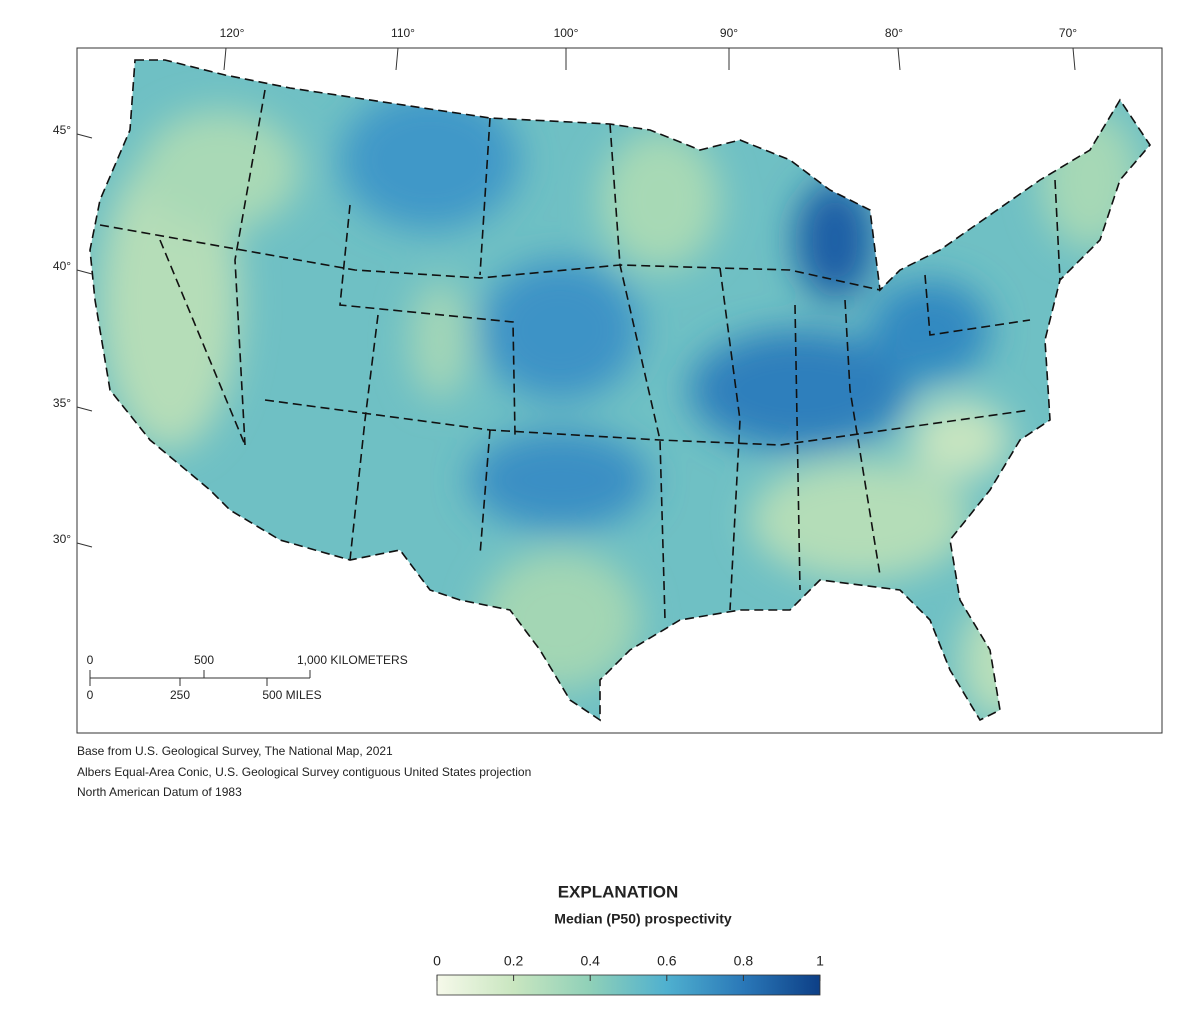  Describe the element at coordinates (62, 266) in the screenshot. I see `latitude-label: 40°` at that location.